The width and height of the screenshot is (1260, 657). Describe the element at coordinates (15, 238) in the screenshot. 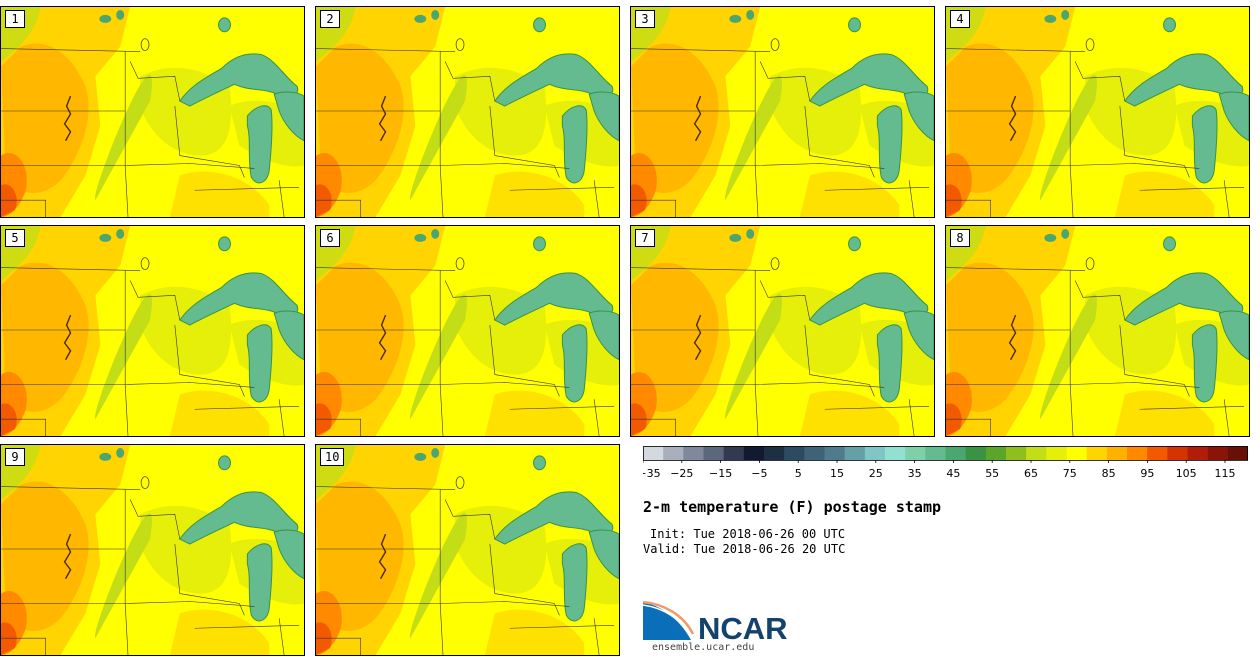

I see `member-number-label: 5` at that location.